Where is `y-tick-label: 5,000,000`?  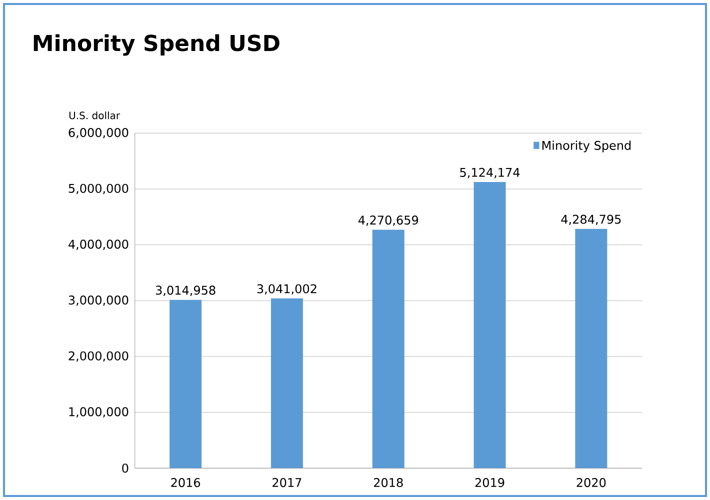 y-tick-label: 5,000,000 is located at coordinates (98, 189).